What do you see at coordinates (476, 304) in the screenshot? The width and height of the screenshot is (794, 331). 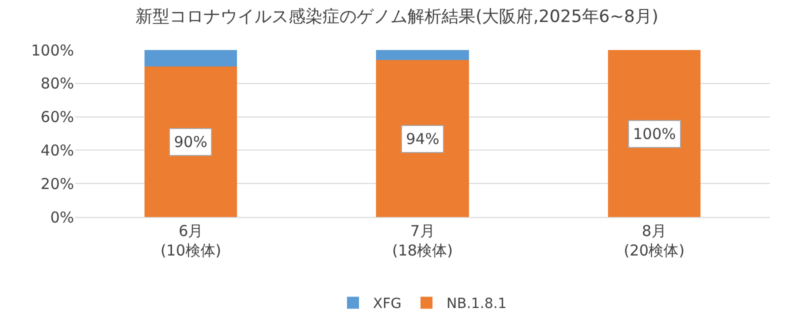 I see `legend-label: NB.1.8.1` at bounding box center [476, 304].